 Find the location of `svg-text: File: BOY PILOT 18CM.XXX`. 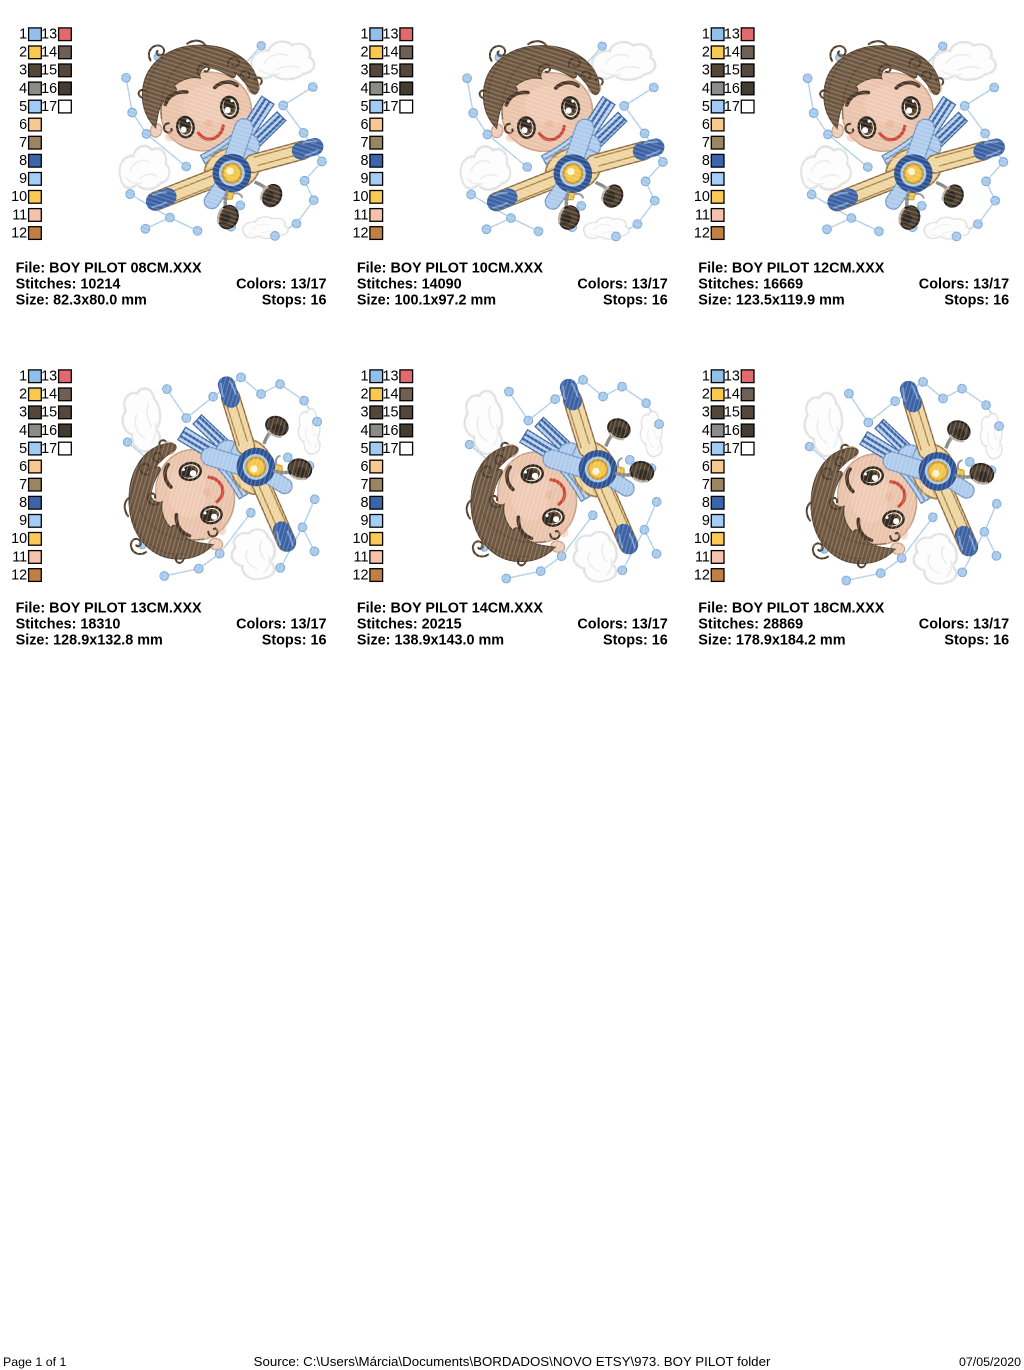

svg-text: File: BOY PILOT 18CM.XXX is located at coordinates (791, 609).